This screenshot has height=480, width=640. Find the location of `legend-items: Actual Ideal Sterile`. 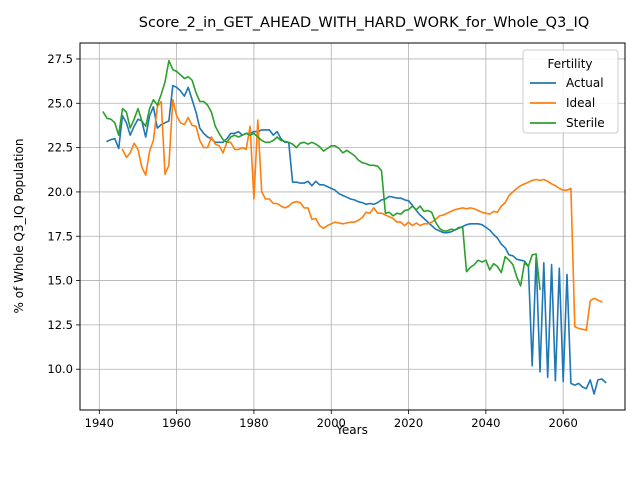

legend-items: Actual Ideal Sterile is located at coordinates (567, 103).